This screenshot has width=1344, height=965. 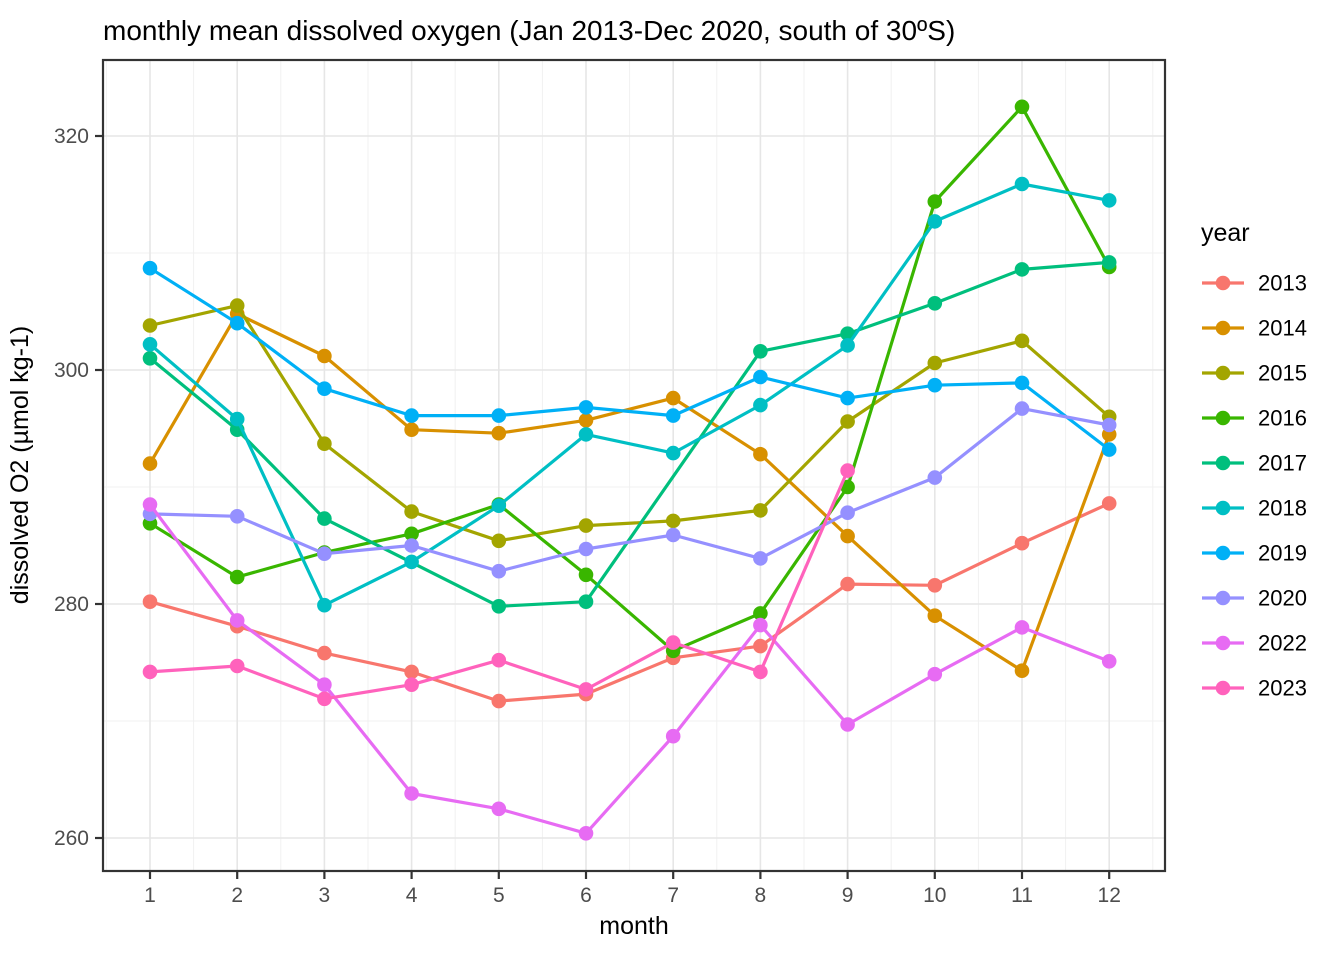 I want to click on legend-label-2017: 2017, so click(x=1282, y=463).